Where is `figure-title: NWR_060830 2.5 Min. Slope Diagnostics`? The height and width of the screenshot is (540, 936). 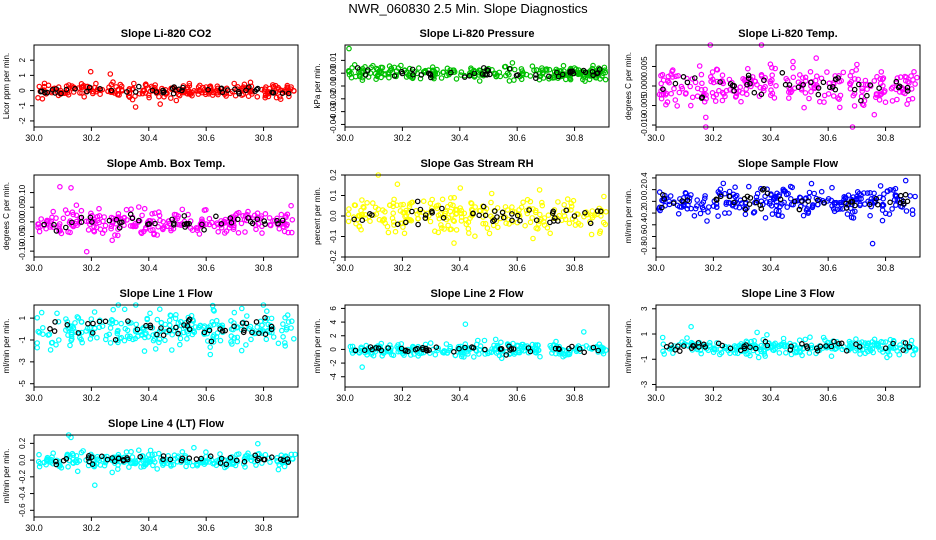
figure-title: NWR_060830 2.5 Min. Slope Diagnostics is located at coordinates (468, 8).